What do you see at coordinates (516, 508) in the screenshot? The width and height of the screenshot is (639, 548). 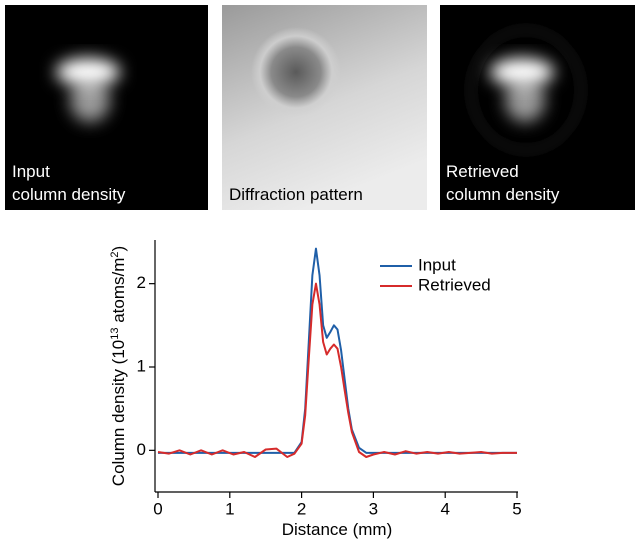 I see `x-tick-label: 5` at bounding box center [516, 508].